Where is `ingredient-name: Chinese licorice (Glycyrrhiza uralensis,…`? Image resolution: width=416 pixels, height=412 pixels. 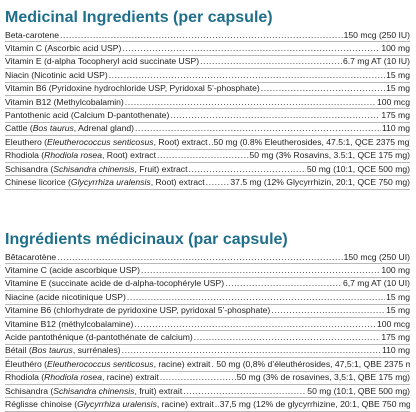 ingredient-name: Chinese licorice (Glycyrrhiza uralensis,… is located at coordinates (105, 182).